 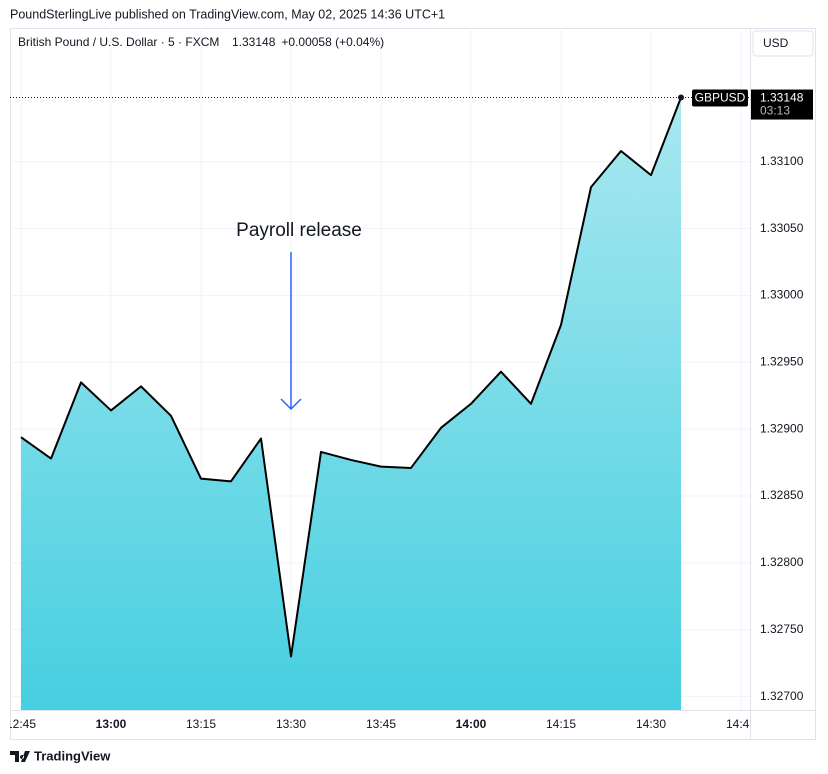 What do you see at coordinates (332, 42) in the screenshot?
I see `legend-change: +0.00058 (+0.04%)` at bounding box center [332, 42].